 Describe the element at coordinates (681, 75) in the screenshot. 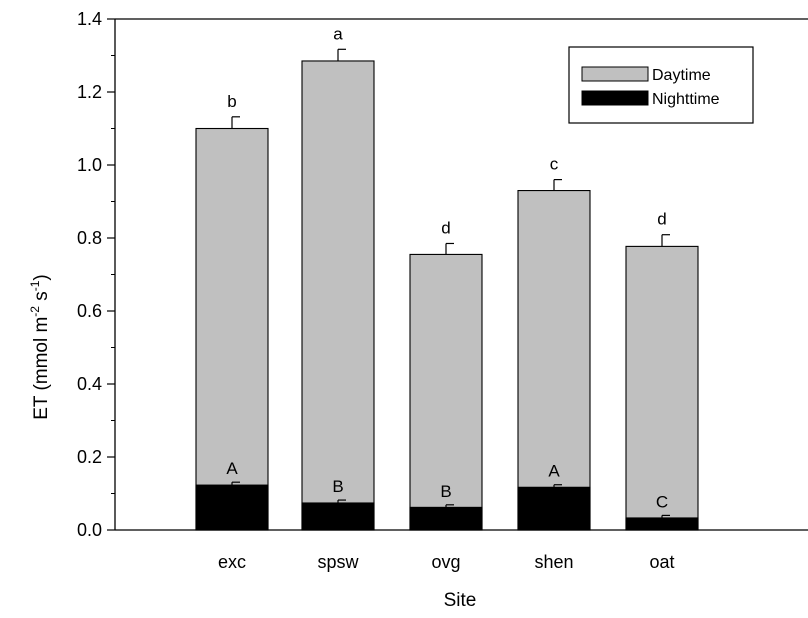

I see `legend-label-daytime: Daytime` at that location.